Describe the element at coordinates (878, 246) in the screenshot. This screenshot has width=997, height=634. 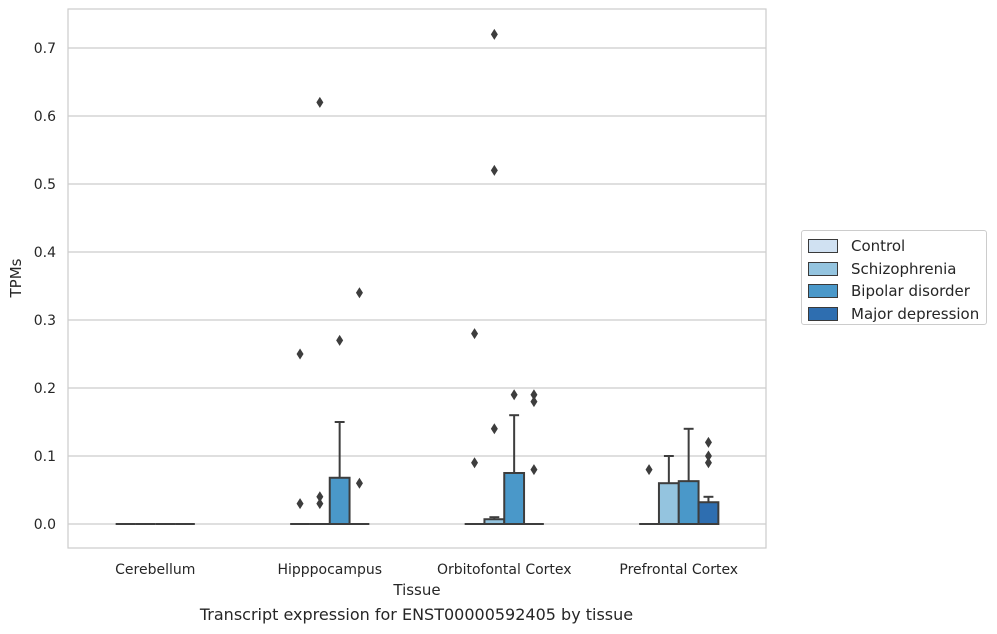
I see `legend-label: Control` at that location.